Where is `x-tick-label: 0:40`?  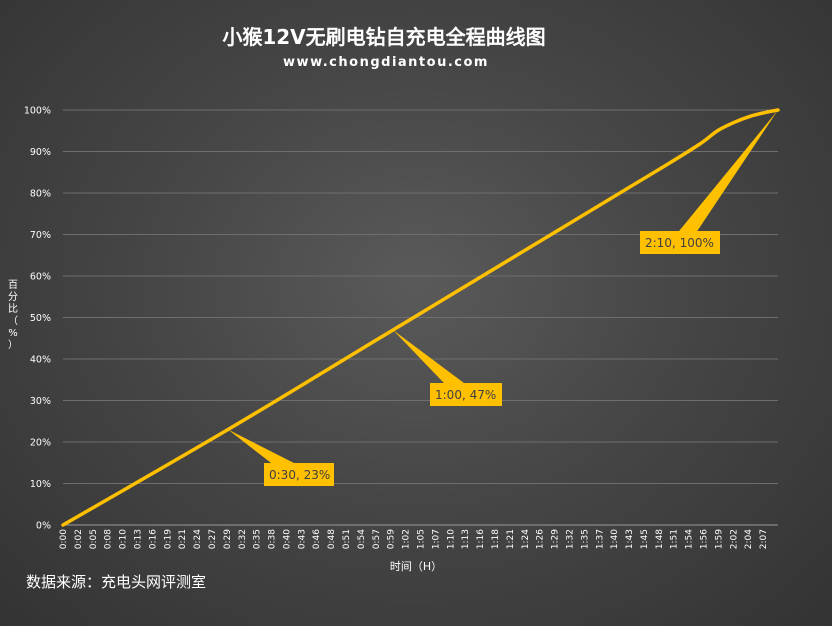 x-tick-label: 0:40 is located at coordinates (287, 539).